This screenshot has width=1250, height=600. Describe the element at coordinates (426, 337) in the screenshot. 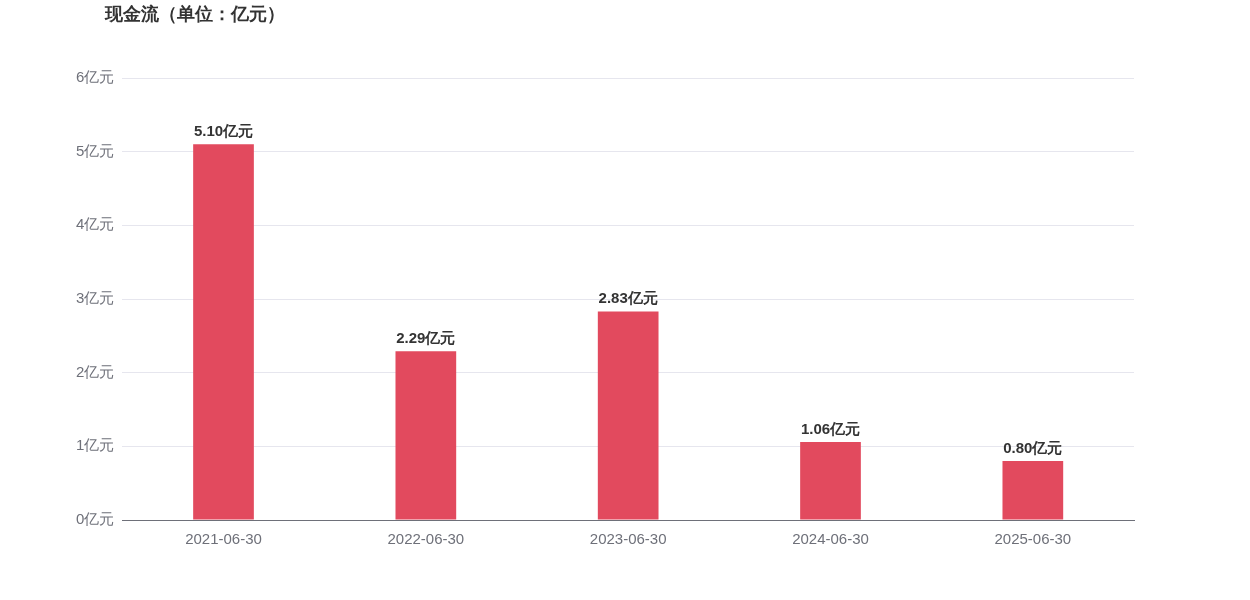

I see `data-label: 2.29亿元` at that location.